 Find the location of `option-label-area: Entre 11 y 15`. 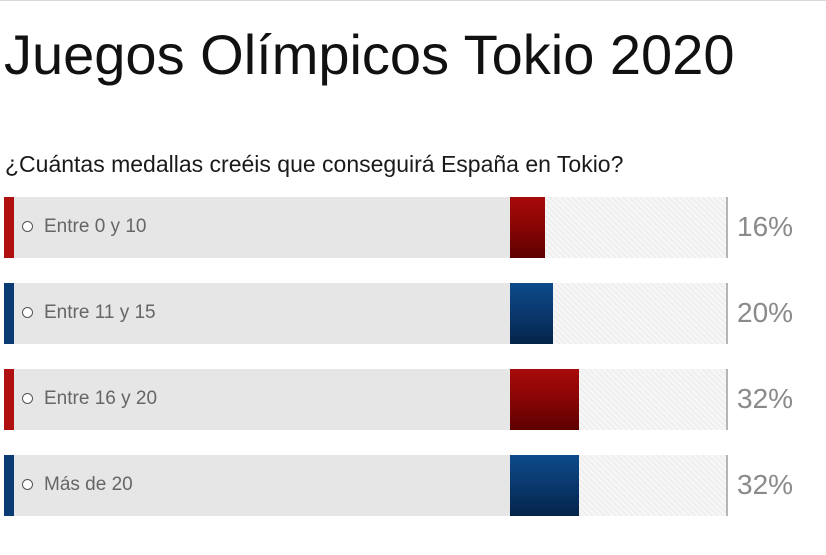

option-label-area: Entre 11 y 15 is located at coordinates (262, 313).